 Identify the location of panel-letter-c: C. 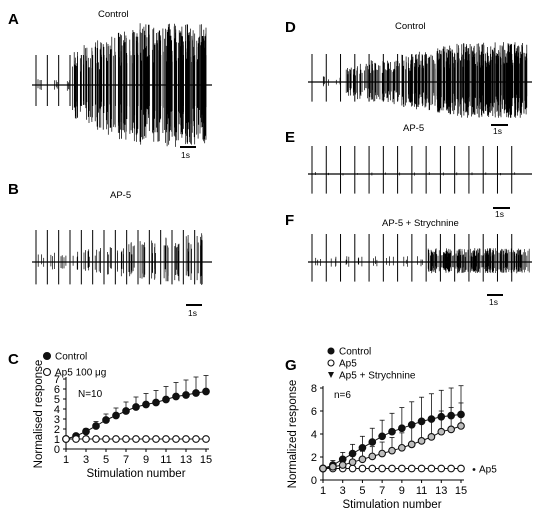
(13, 359).